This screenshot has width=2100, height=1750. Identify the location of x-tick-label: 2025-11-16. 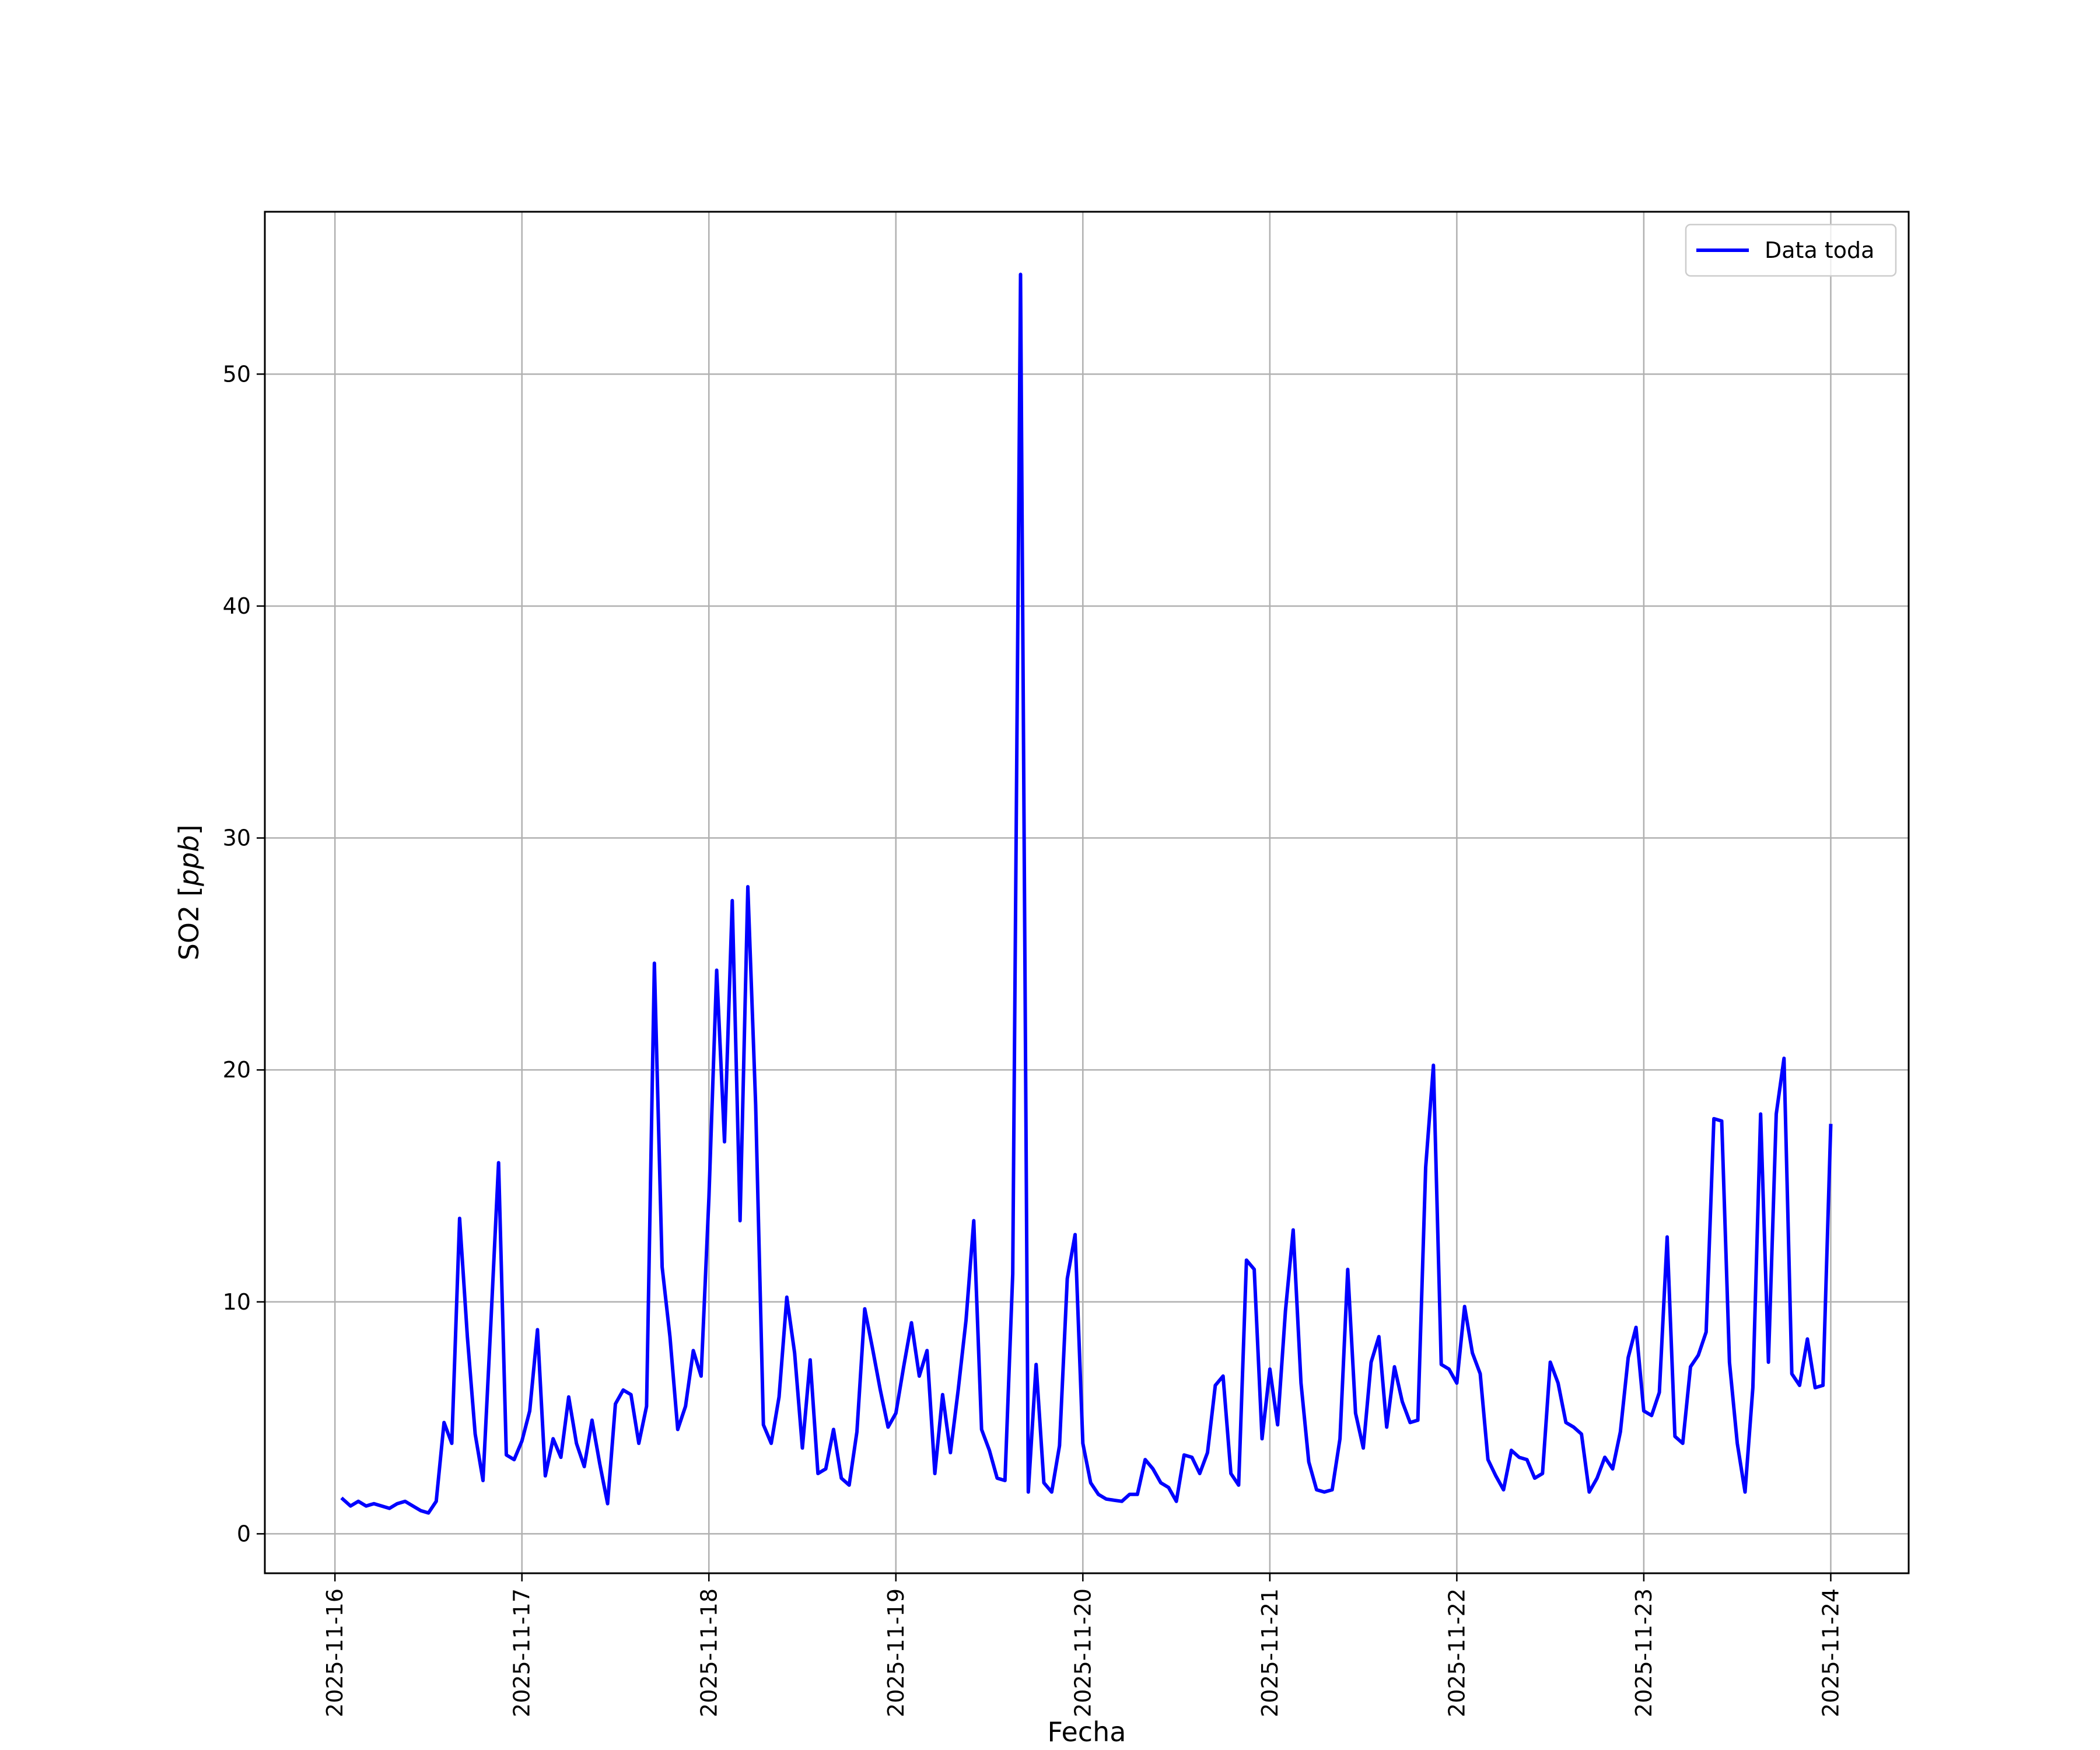
(335, 1652).